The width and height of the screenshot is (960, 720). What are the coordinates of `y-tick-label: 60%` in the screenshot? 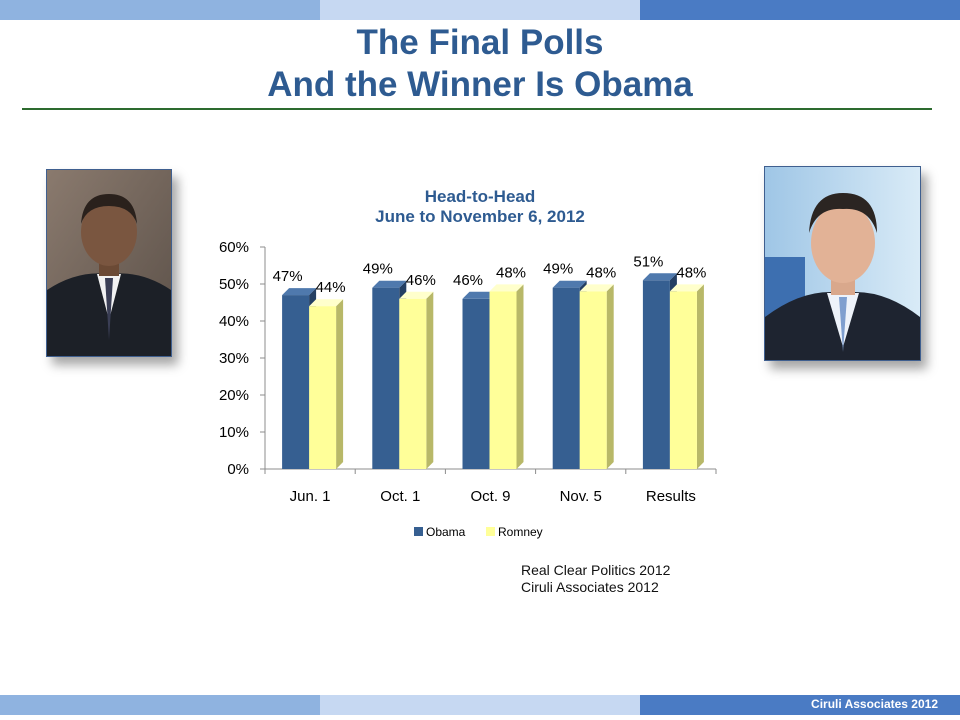 It's located at (234, 247).